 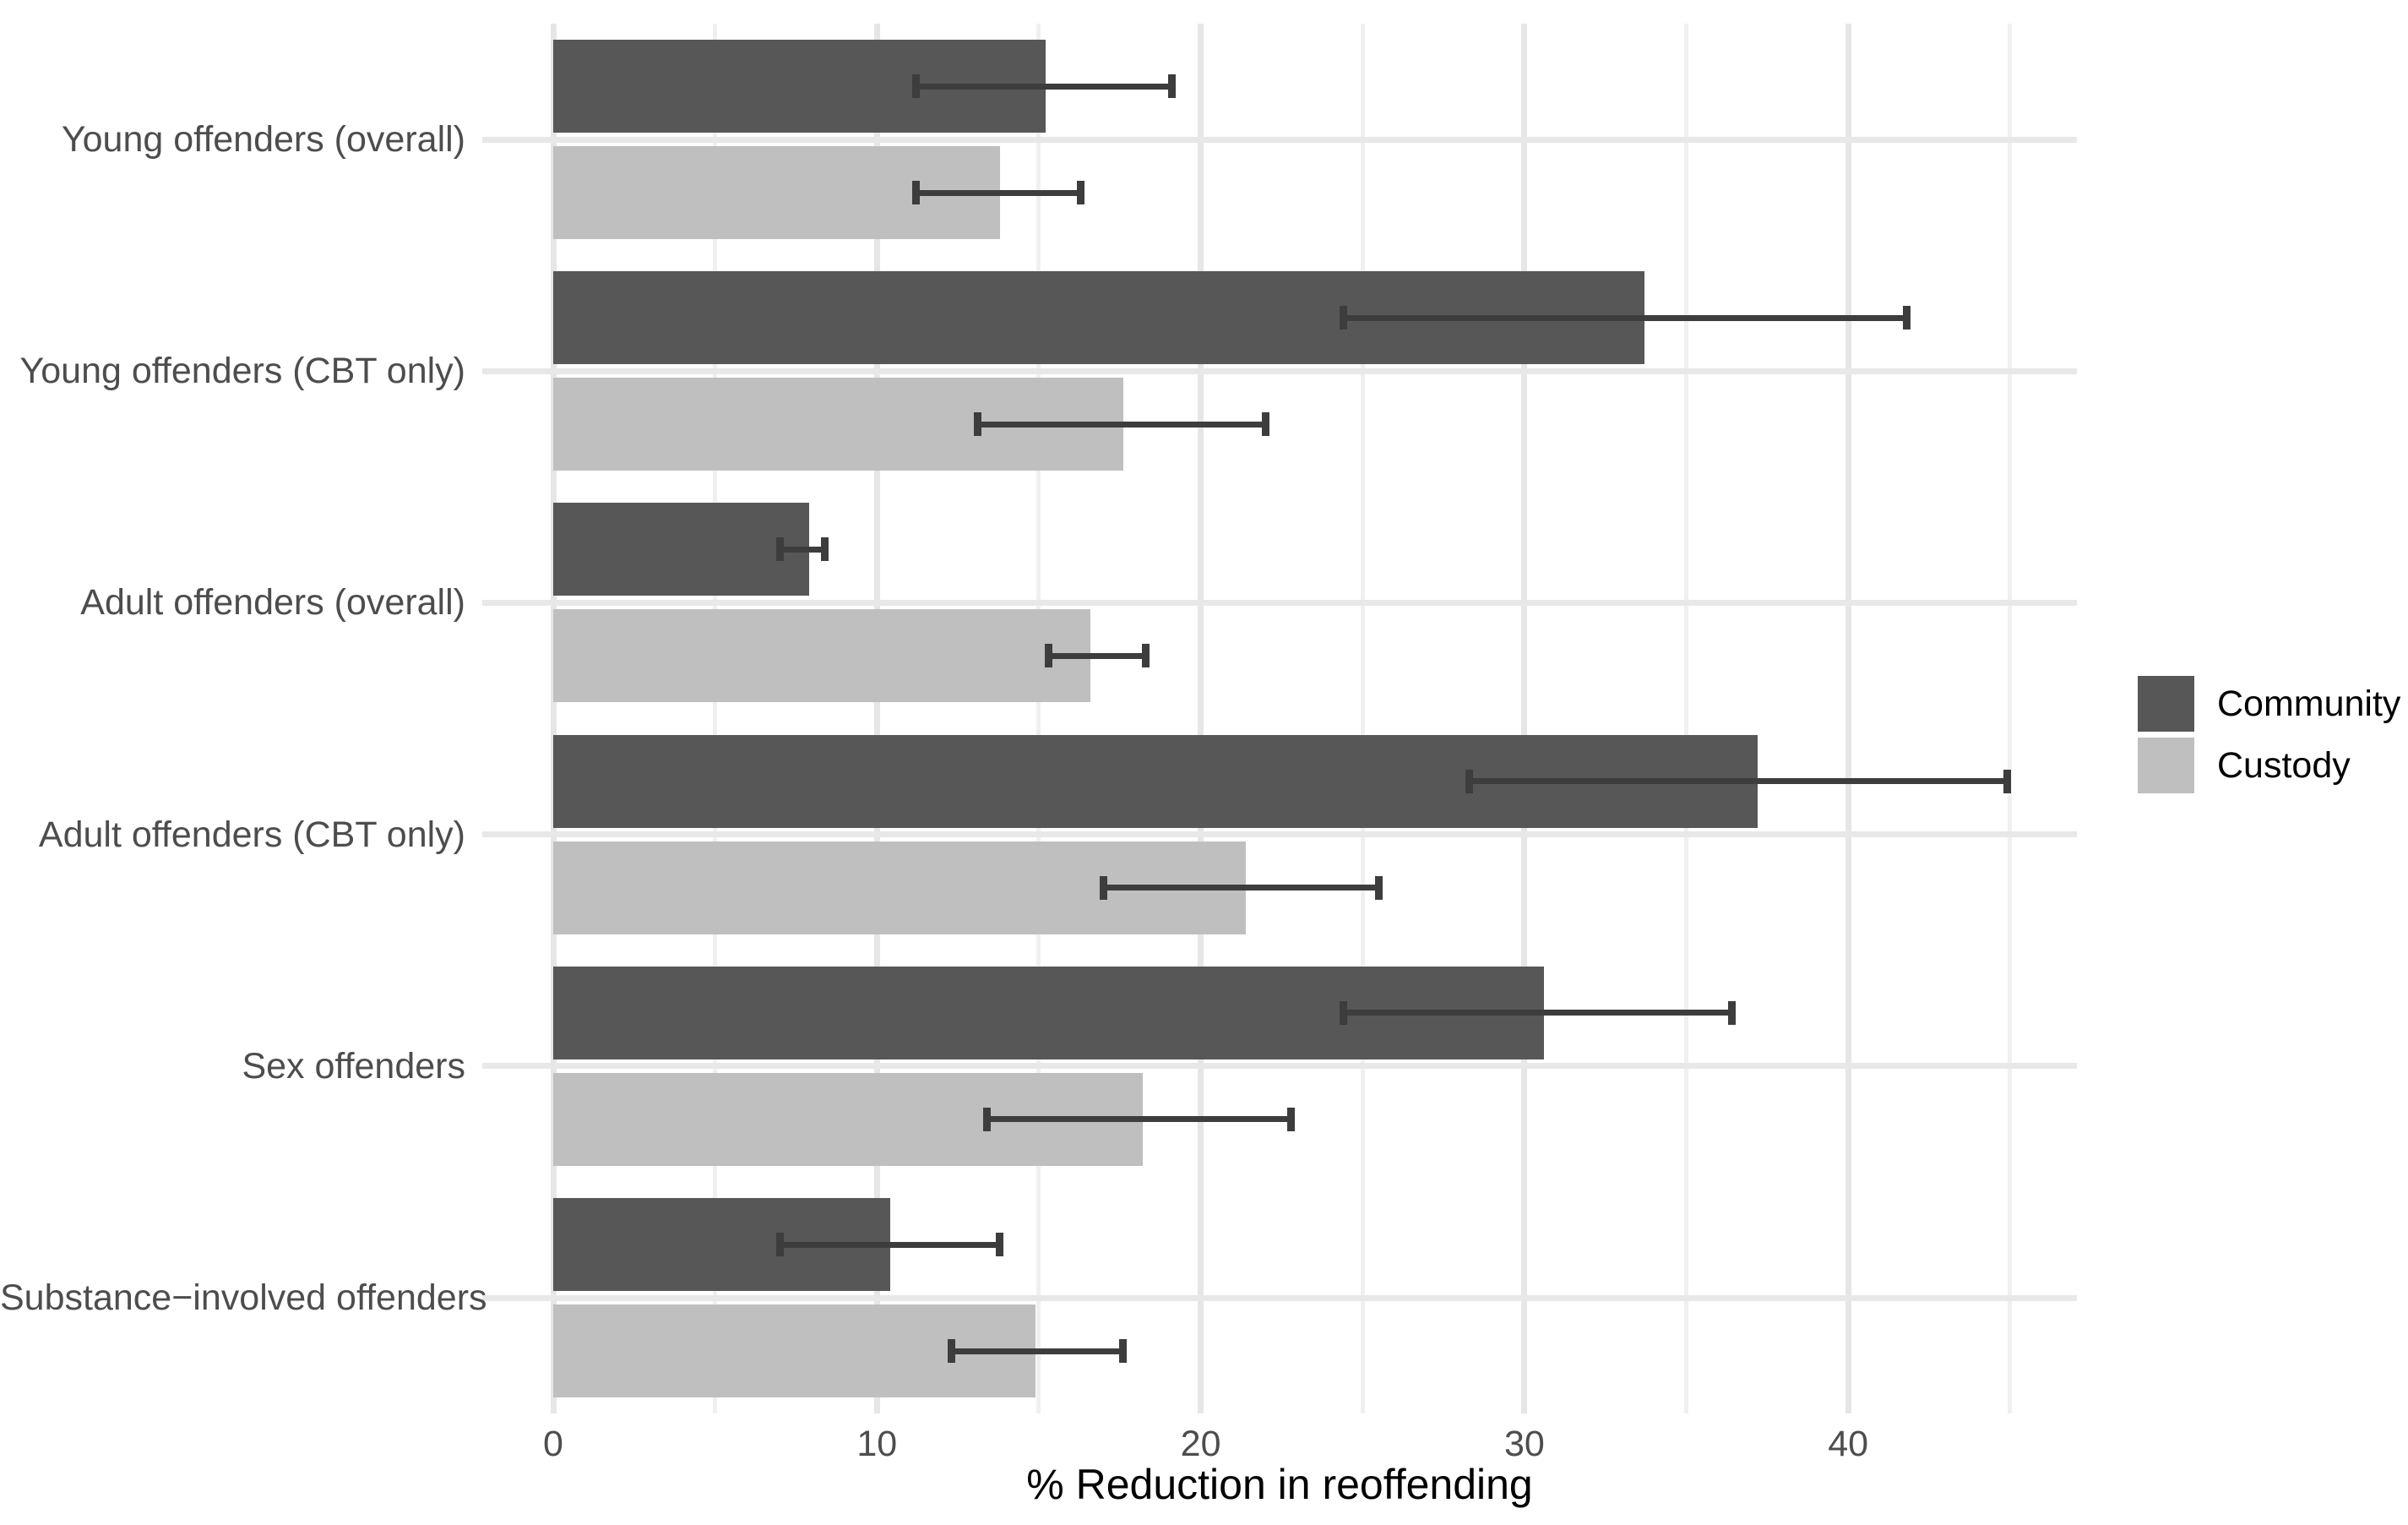 What do you see at coordinates (353, 1066) in the screenshot?
I see `category-label: Sex offenders` at bounding box center [353, 1066].